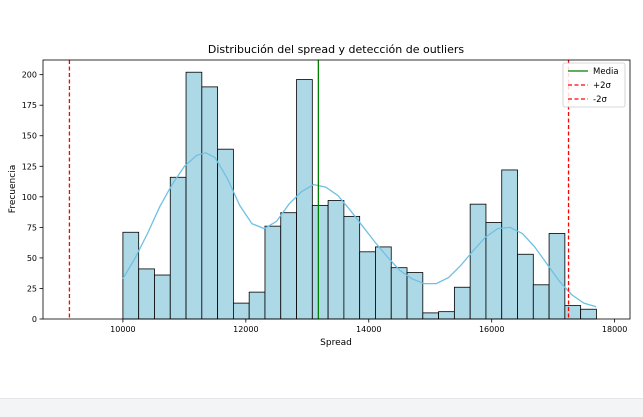  What do you see at coordinates (29, 136) in the screenshot?
I see `y-tick-label: 150` at bounding box center [29, 136].